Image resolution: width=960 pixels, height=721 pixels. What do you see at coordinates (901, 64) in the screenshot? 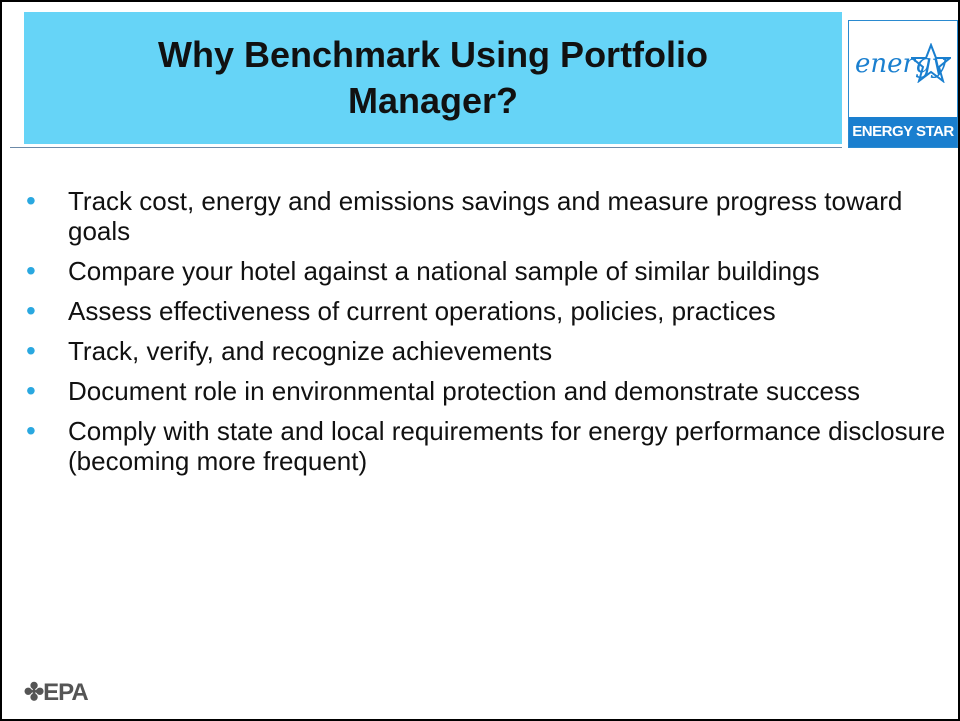
I see `logo-script: energy` at bounding box center [901, 64].